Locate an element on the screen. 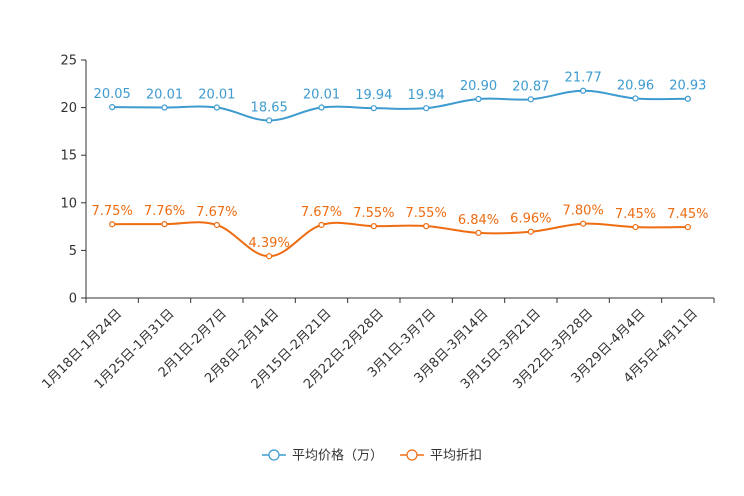  data-label: 6.96% is located at coordinates (530, 219).